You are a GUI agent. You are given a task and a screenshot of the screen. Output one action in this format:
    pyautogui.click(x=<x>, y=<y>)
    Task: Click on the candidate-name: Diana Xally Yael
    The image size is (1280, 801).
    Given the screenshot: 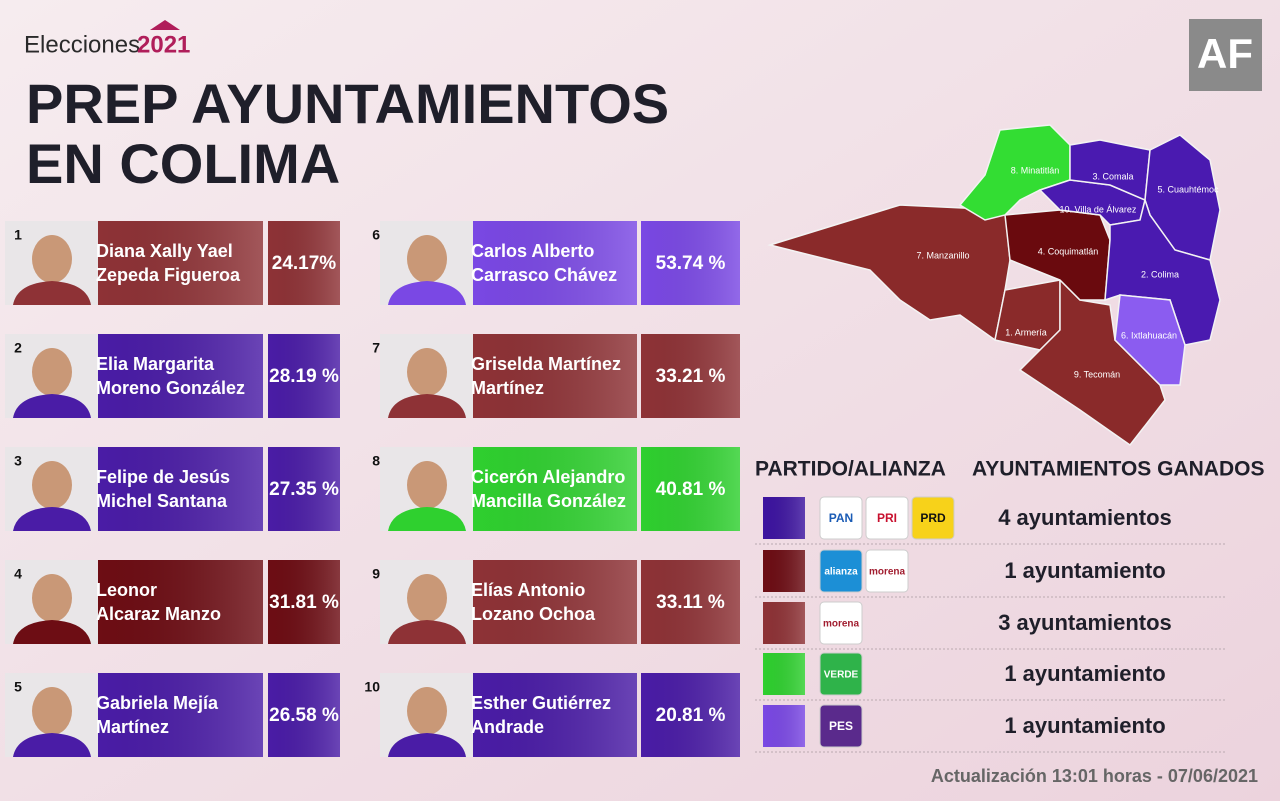 What is the action you would take?
    pyautogui.click(x=164, y=251)
    